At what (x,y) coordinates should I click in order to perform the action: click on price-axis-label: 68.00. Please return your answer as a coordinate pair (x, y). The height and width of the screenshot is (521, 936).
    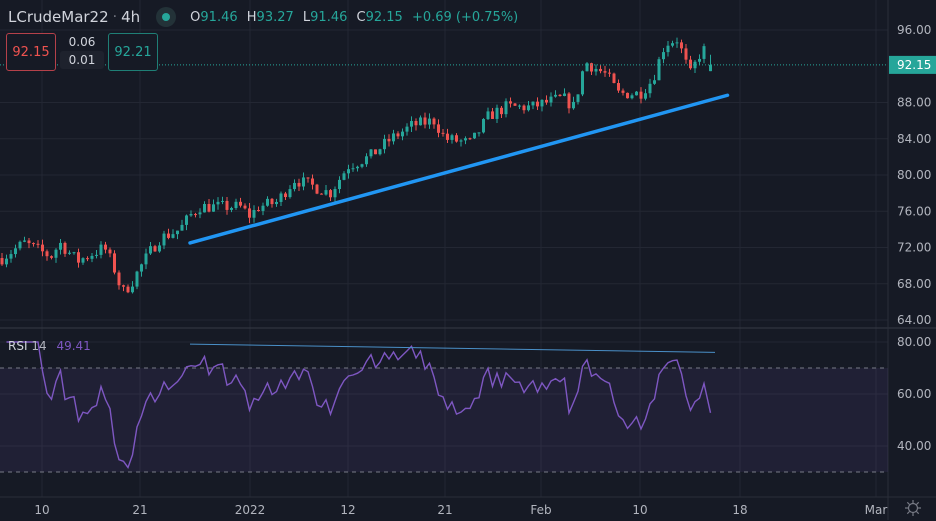
    Looking at the image, I should click on (914, 284).